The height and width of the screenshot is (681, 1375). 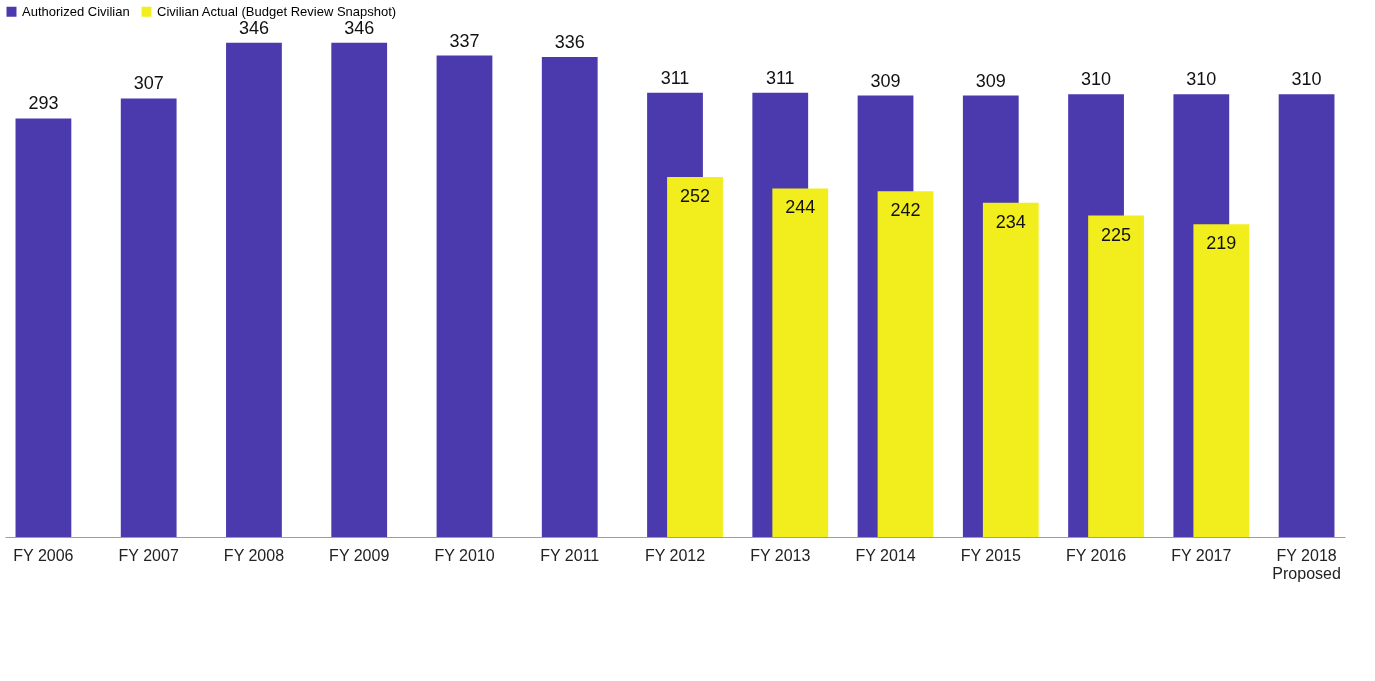 I want to click on legend-label: Civilian Actual (Budget Review Snapshot), so click(x=277, y=11).